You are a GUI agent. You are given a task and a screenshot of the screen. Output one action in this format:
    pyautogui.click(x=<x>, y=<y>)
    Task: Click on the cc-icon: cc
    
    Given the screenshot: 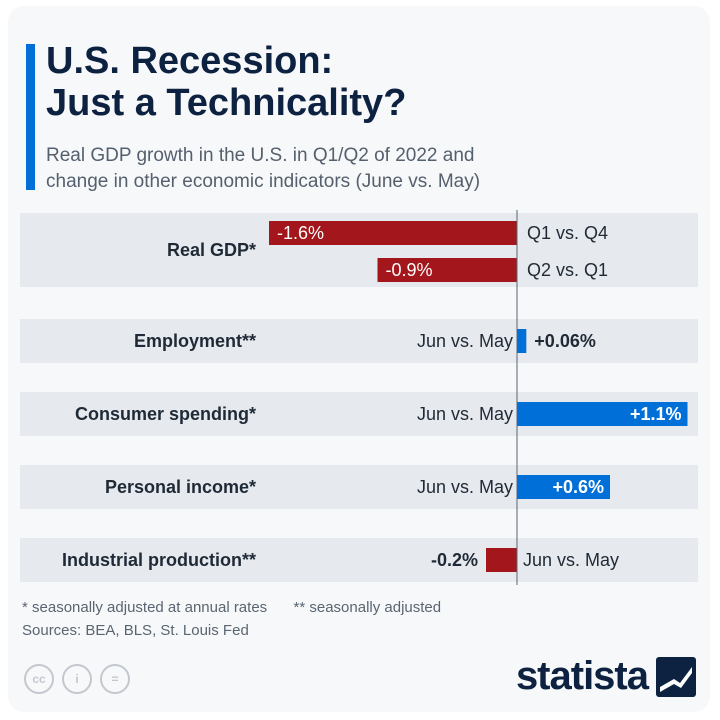 What is the action you would take?
    pyautogui.click(x=39, y=679)
    